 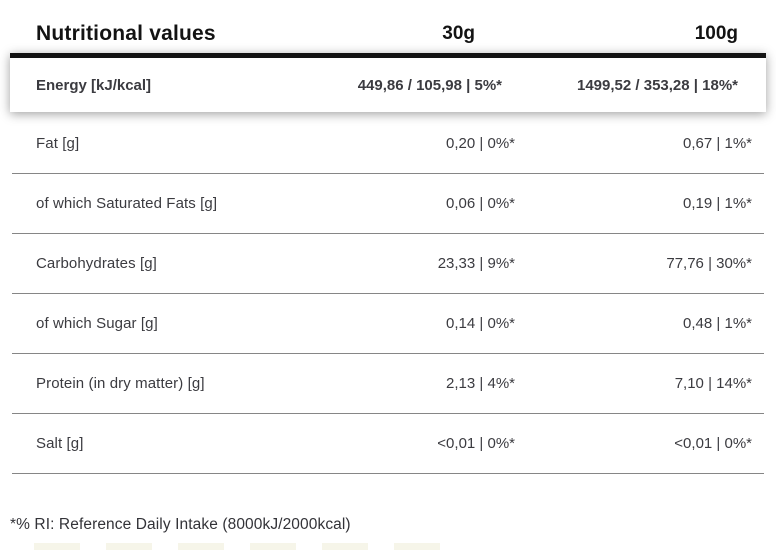 What do you see at coordinates (58, 143) in the screenshot?
I see `row-label: Fat [g]` at bounding box center [58, 143].